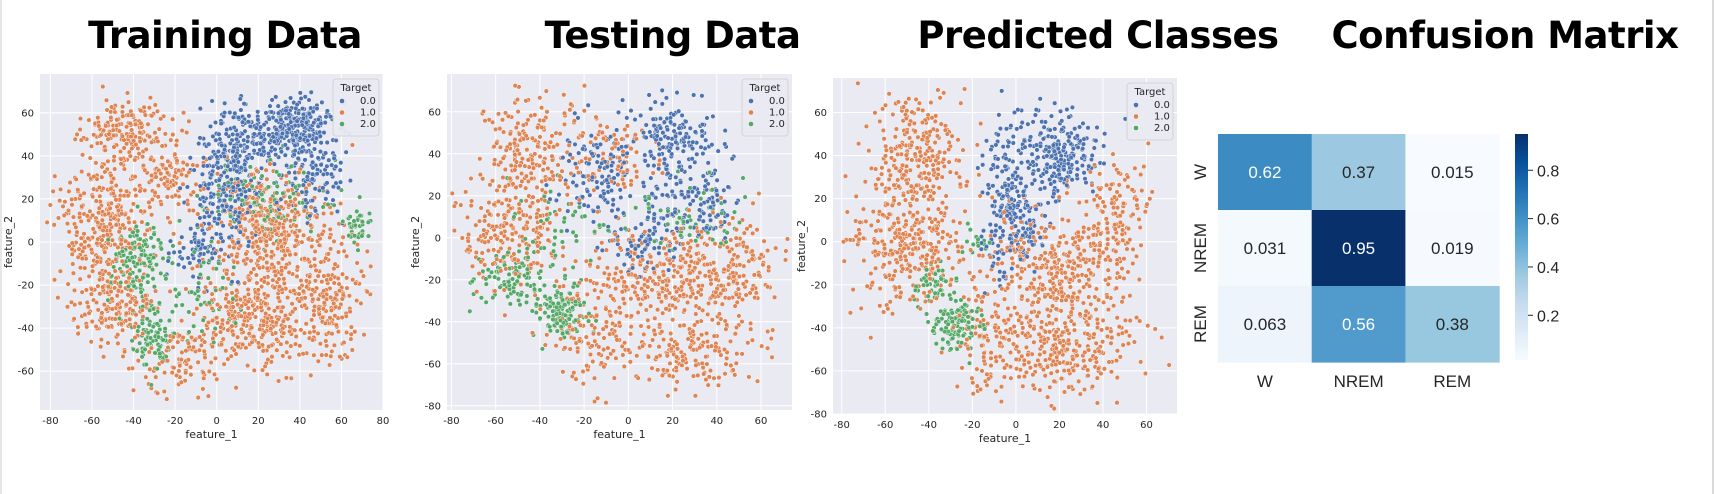  What do you see at coordinates (209, 243) in the screenshot?
I see `data-points` at bounding box center [209, 243].